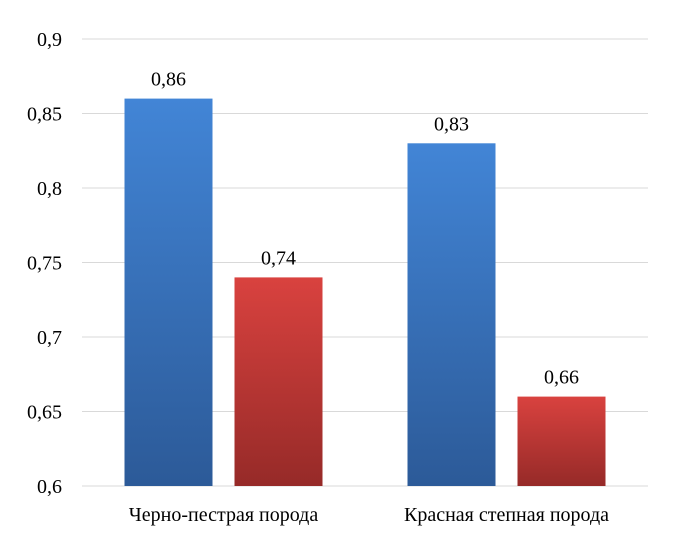 This screenshot has height=553, width=681. I want to click on y-tick-label: 0,85, so click(44, 115).